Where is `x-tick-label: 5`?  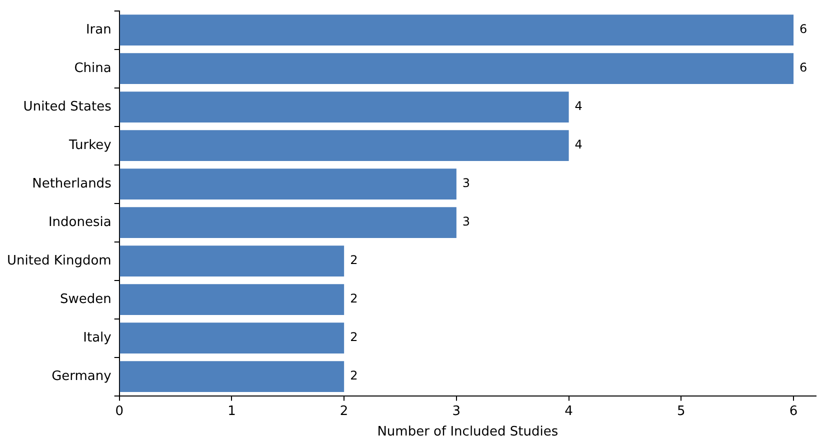 x-tick-label: 5 is located at coordinates (681, 411).